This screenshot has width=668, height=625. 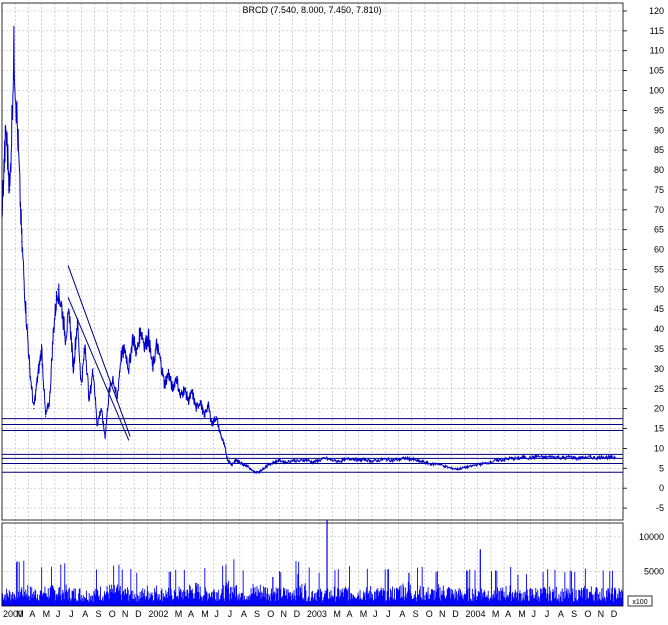 What do you see at coordinates (656, 71) in the screenshot?
I see `y-tick-label: 105` at bounding box center [656, 71].